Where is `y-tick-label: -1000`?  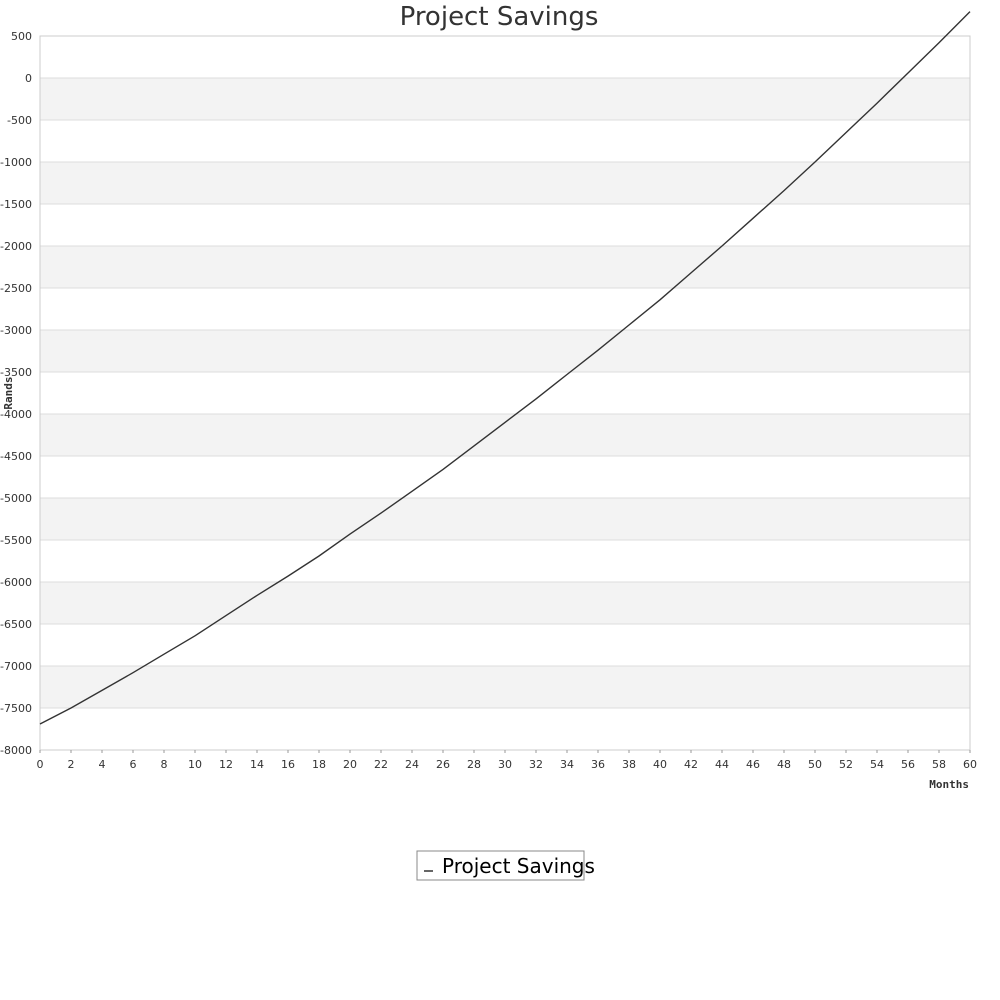 y-tick-label: -1000 is located at coordinates (16, 162).